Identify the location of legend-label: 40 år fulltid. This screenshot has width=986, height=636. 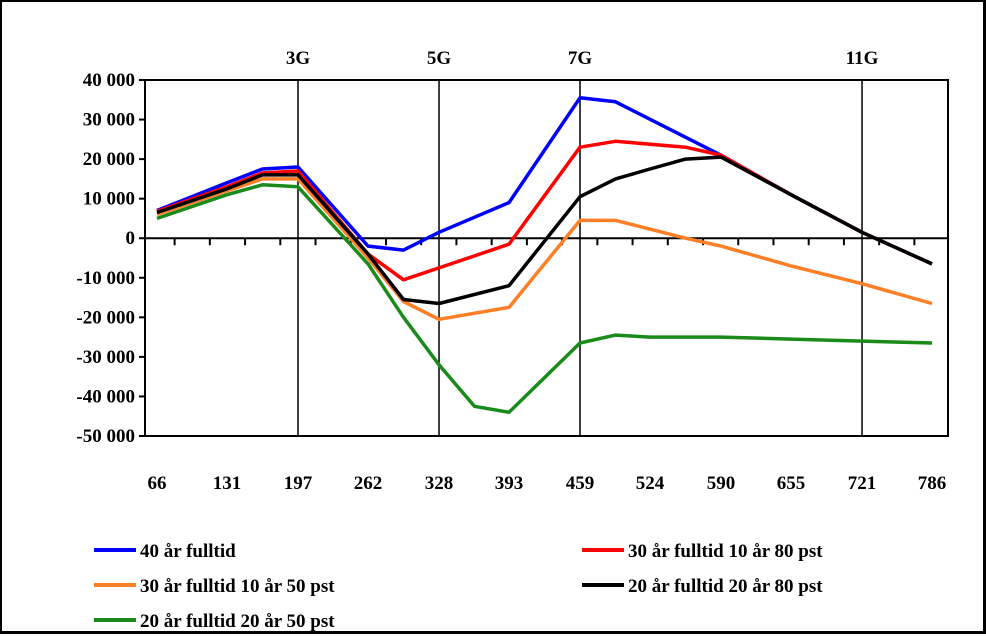
(188, 551).